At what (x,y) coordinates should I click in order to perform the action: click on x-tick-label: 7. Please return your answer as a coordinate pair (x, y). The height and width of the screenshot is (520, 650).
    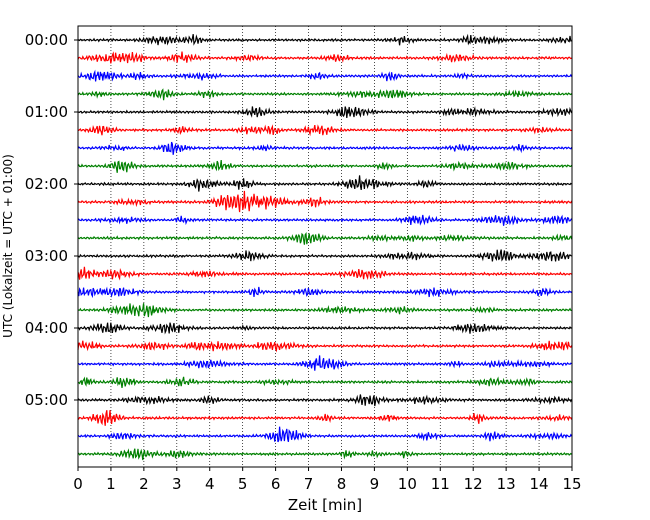
    Looking at the image, I should click on (309, 484).